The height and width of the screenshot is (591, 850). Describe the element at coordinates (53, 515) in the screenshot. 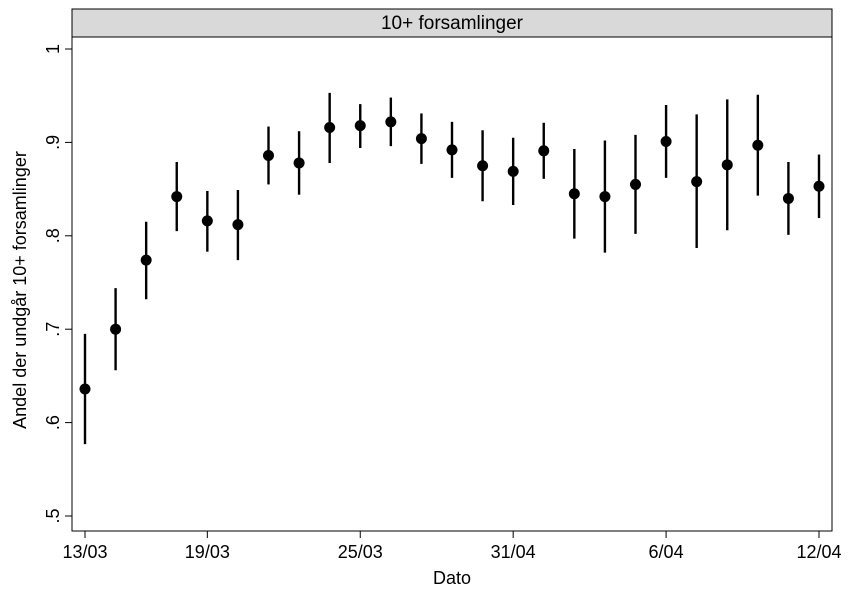

I see `y-tick-label: .5` at that location.